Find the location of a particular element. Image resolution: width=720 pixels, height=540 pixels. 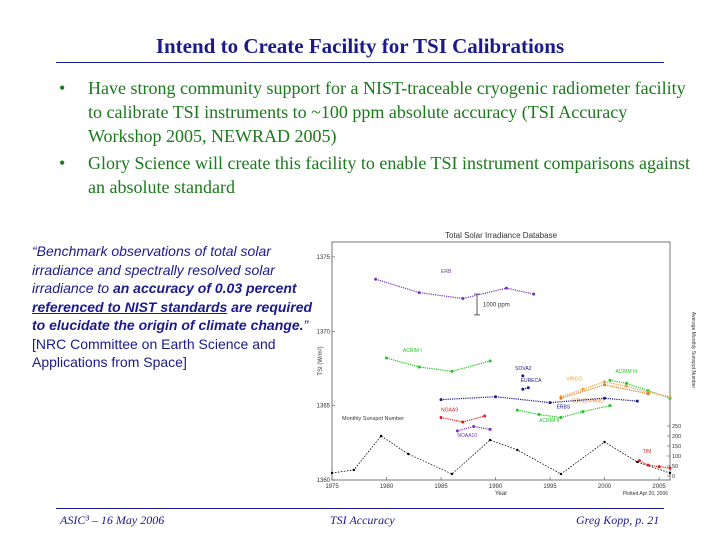

series-line-tim is located at coordinates (655, 464).